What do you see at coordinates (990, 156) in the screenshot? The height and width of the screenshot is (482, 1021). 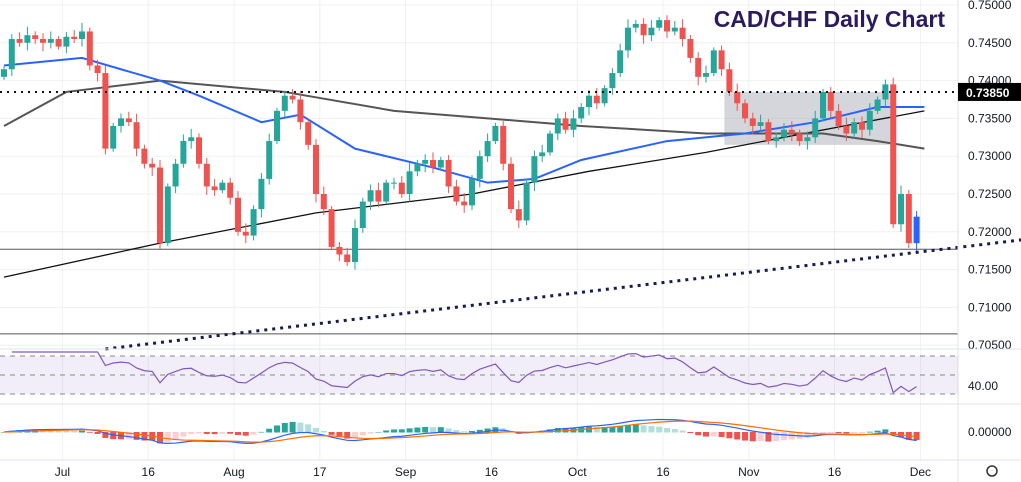 I see `y-tick-label: 0.73000` at bounding box center [990, 156].